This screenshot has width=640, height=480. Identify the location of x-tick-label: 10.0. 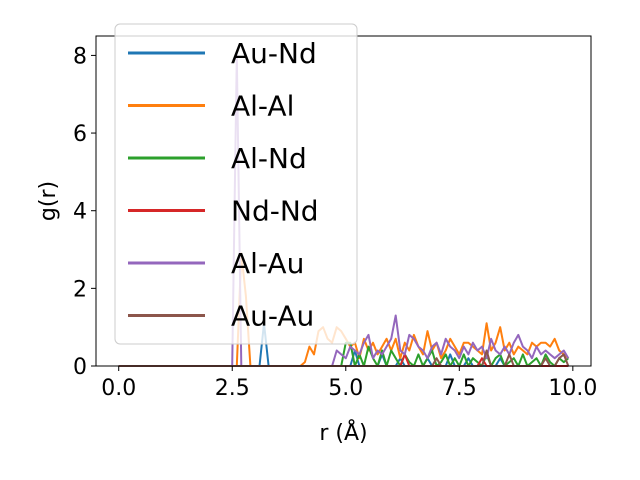
(572, 388).